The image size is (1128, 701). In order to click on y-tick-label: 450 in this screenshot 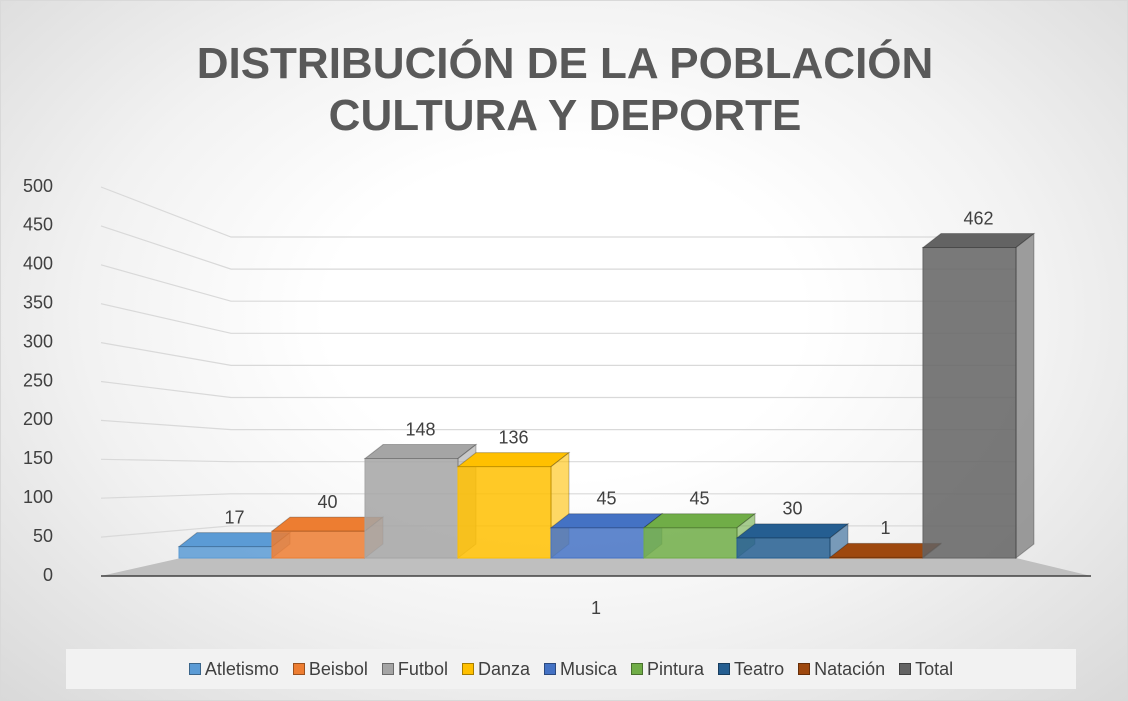, I will do `click(38, 225)`.